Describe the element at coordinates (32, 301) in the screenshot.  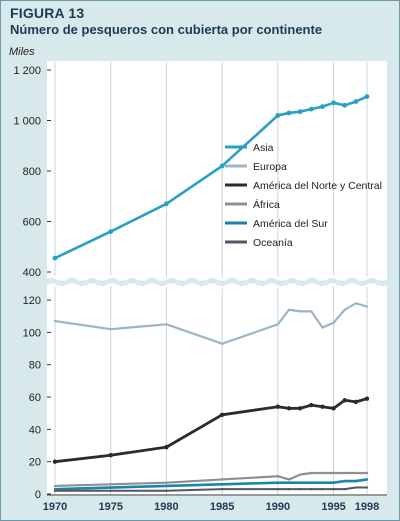
I see `y-tick-label-lower: 120` at that location.